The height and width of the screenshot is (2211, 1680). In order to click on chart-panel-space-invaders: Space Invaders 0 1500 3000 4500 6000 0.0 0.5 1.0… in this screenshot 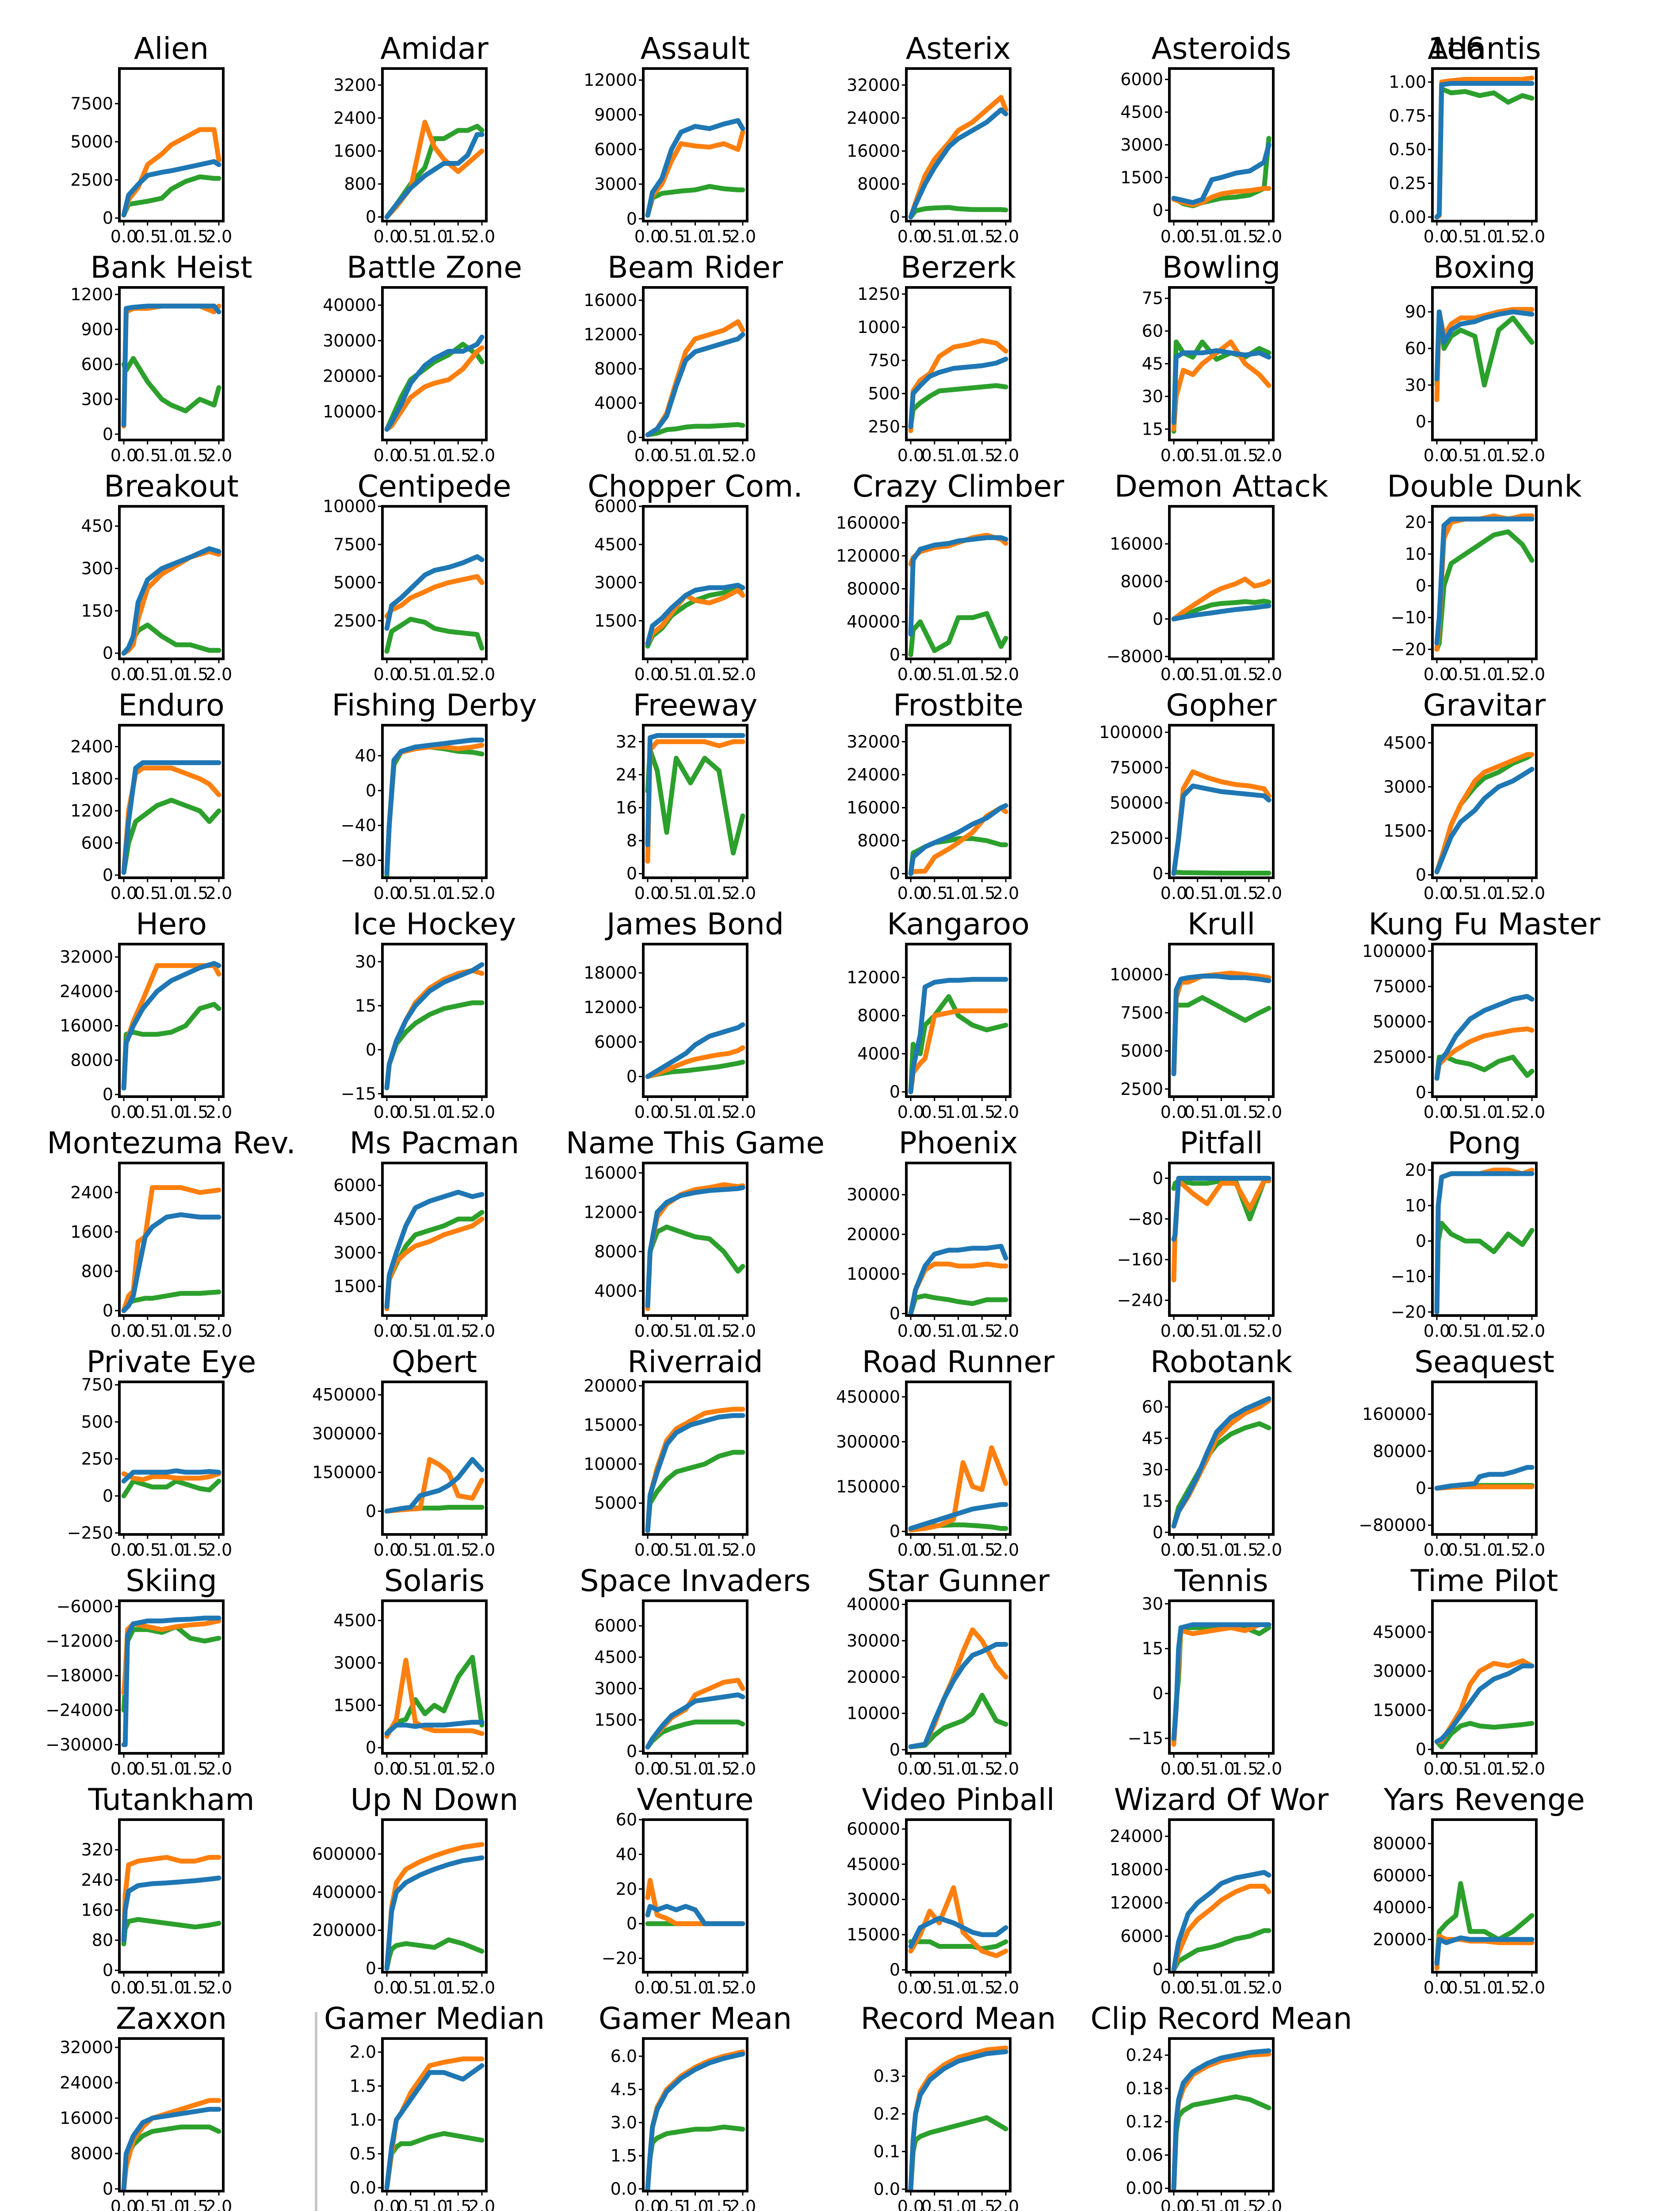, I will do `click(667, 1664)`.